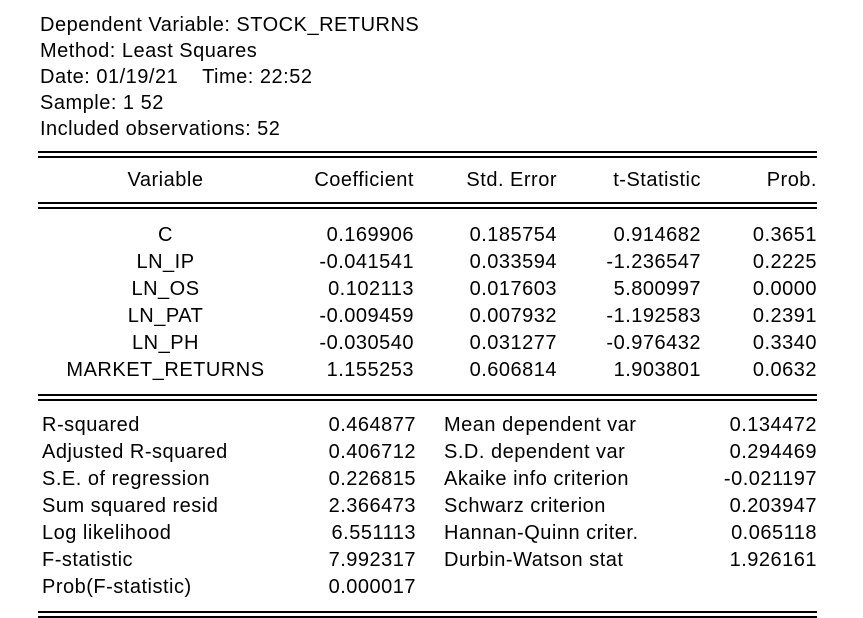 This screenshot has height=618, width=863. I want to click on stat-value: 0.294469, so click(773, 452).